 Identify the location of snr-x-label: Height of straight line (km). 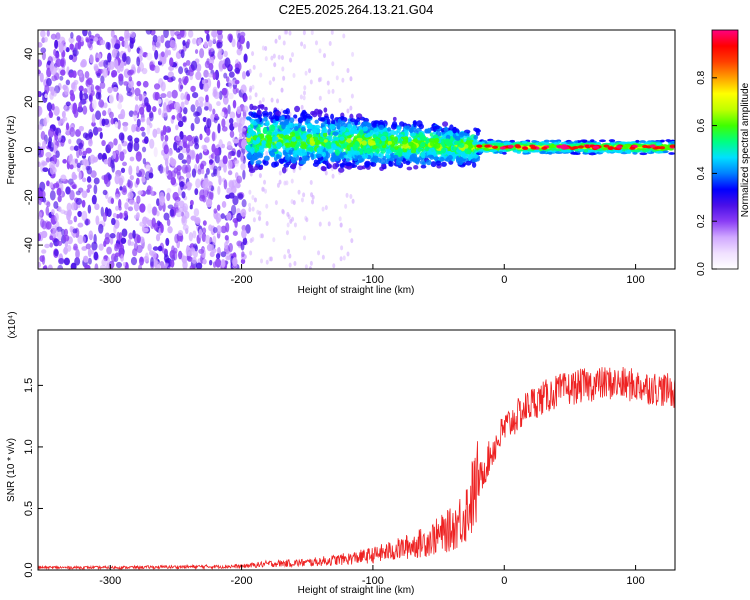
(356, 590).